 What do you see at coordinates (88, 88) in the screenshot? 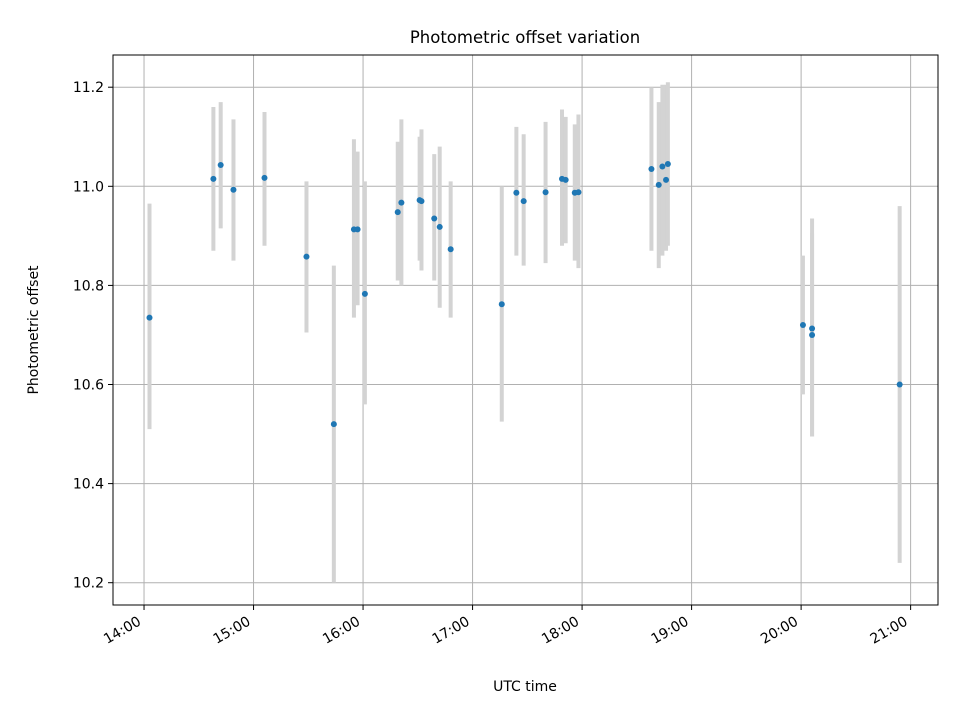
I see `y-tick-label: 11.2` at bounding box center [88, 88].